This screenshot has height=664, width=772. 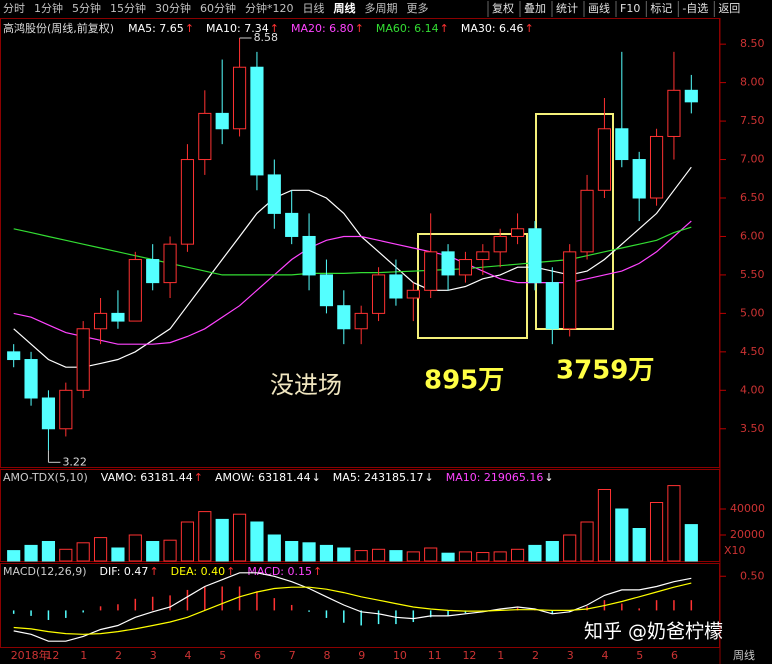 I want to click on y-tick-label: 4.00, so click(x=752, y=389).